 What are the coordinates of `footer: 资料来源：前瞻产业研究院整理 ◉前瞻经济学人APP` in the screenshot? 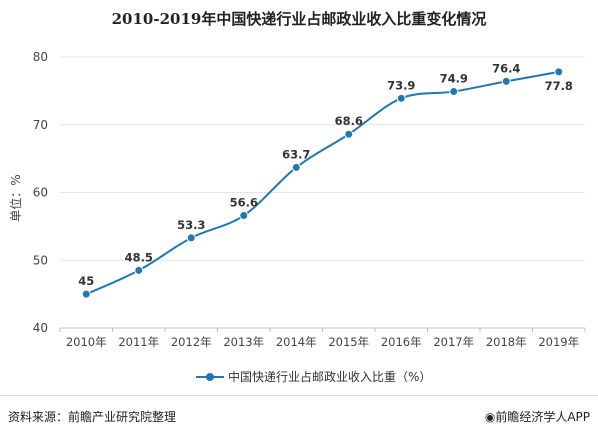 It's located at (299, 413).